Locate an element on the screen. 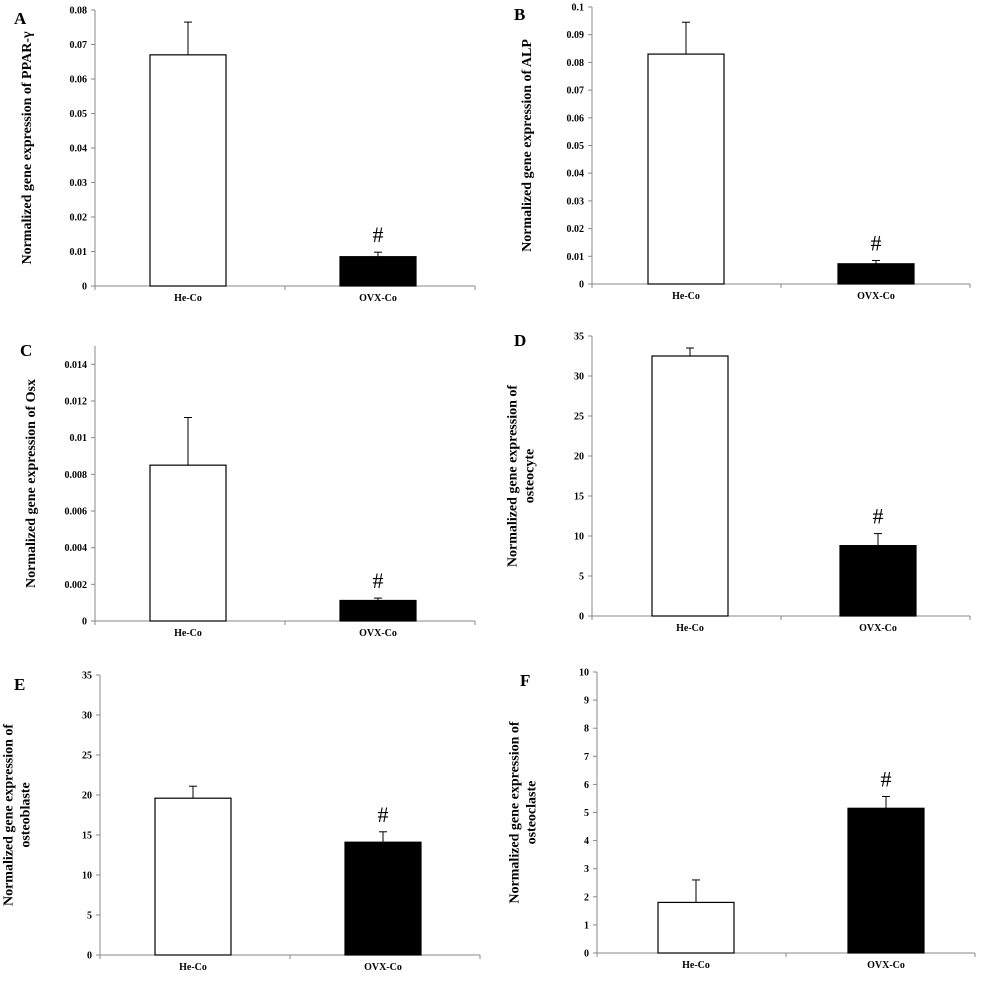  y-tick-label: 0.04 is located at coordinates (576, 174).